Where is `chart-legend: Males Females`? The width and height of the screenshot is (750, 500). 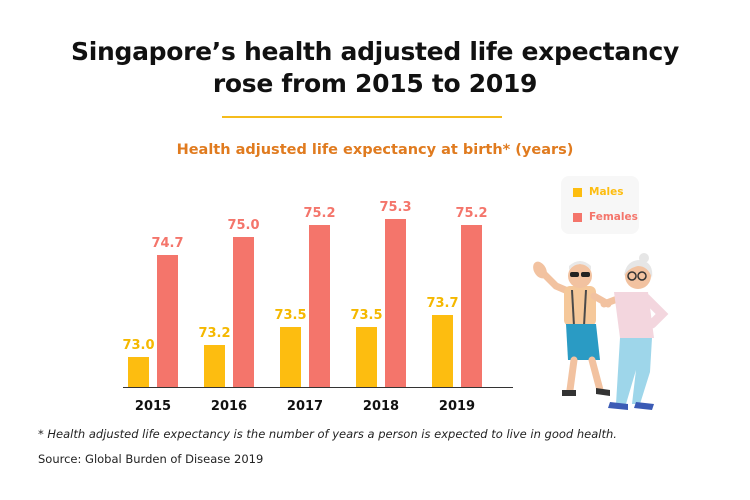
chart-legend: Males Females is located at coordinates (600, 205).